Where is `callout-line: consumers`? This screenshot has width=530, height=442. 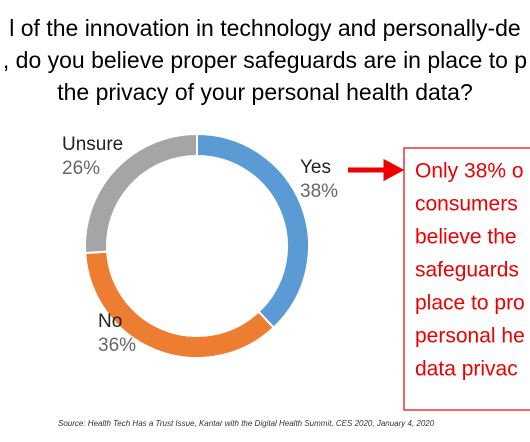 callout-line: consumers is located at coordinates (466, 204).